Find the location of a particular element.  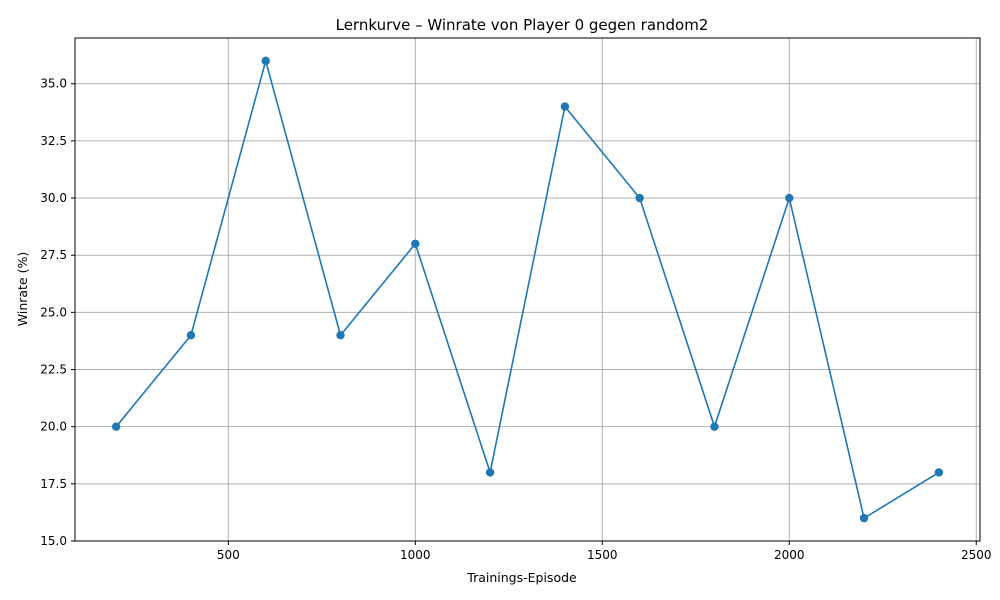

y-tick-label: 22.5 is located at coordinates (53, 370).